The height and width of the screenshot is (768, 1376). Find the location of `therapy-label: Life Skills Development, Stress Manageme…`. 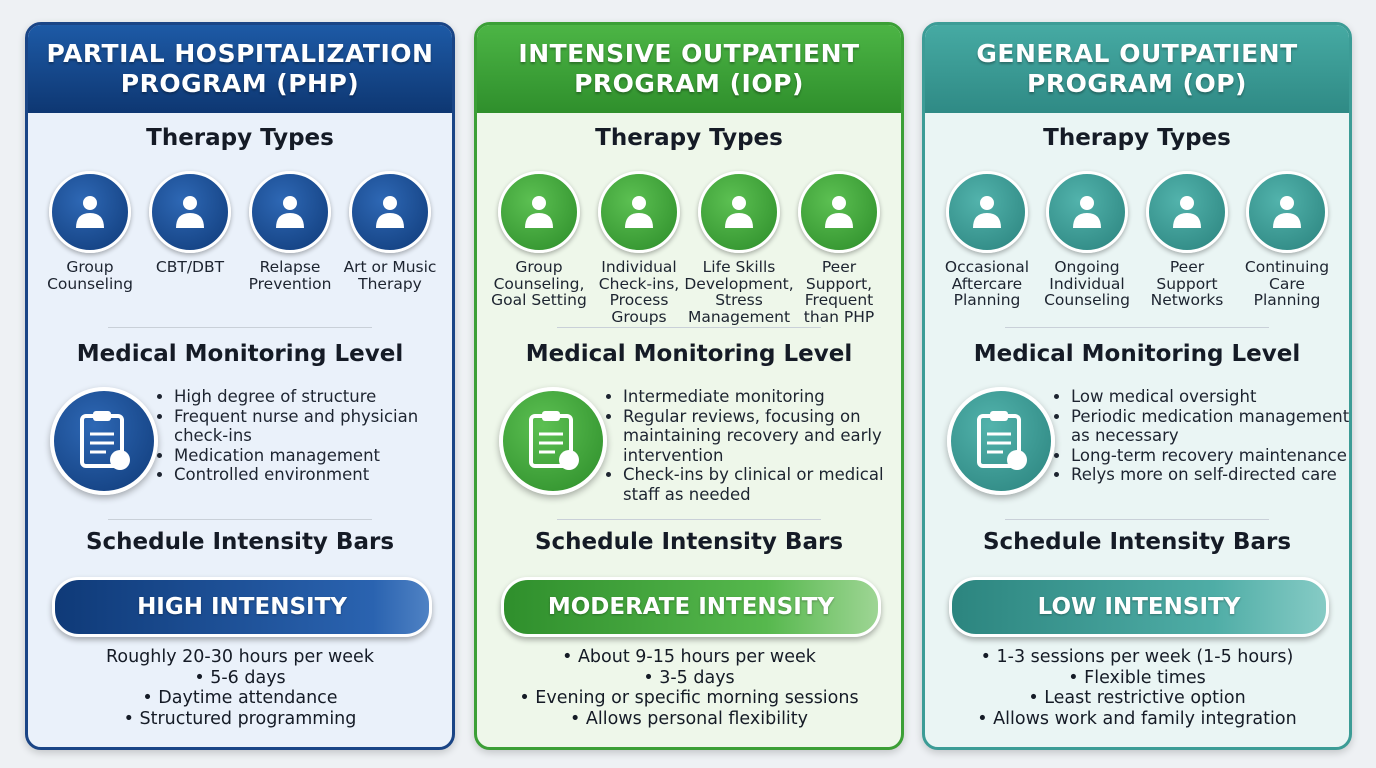

therapy-label: Life Skills Development, Stress Manageme… is located at coordinates (739, 292).